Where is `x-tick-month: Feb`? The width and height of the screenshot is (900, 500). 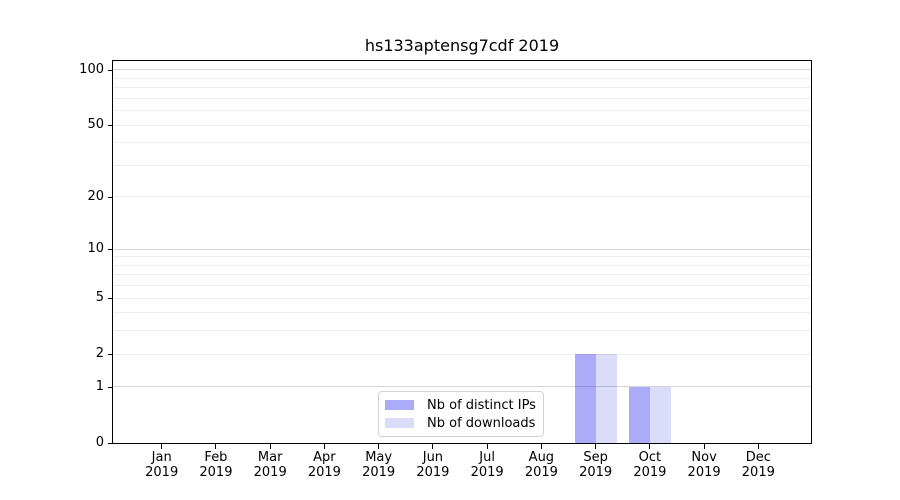
x-tick-month: Feb is located at coordinates (216, 457).